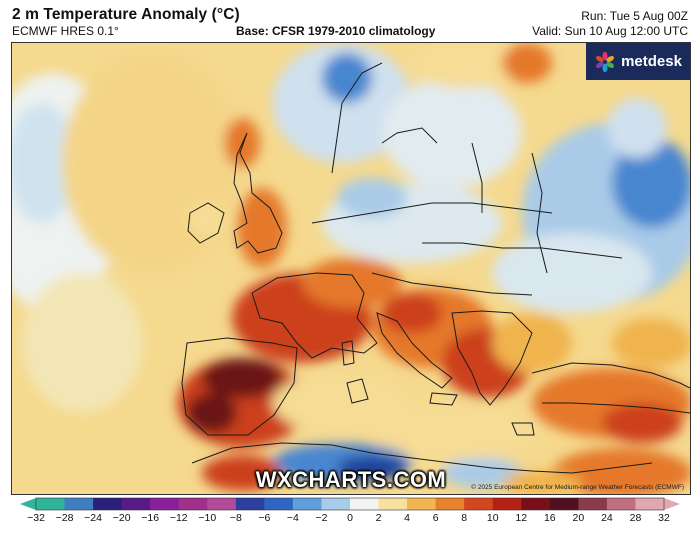 The image size is (700, 536). Describe the element at coordinates (607, 518) in the screenshot. I see `colorbar-tick-label: 24` at that location.